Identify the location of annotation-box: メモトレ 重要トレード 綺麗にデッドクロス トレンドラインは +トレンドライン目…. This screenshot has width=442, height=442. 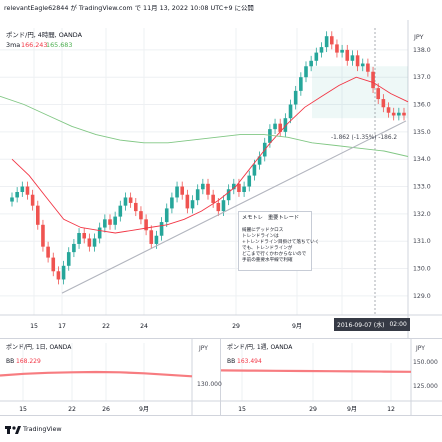
(278, 241).